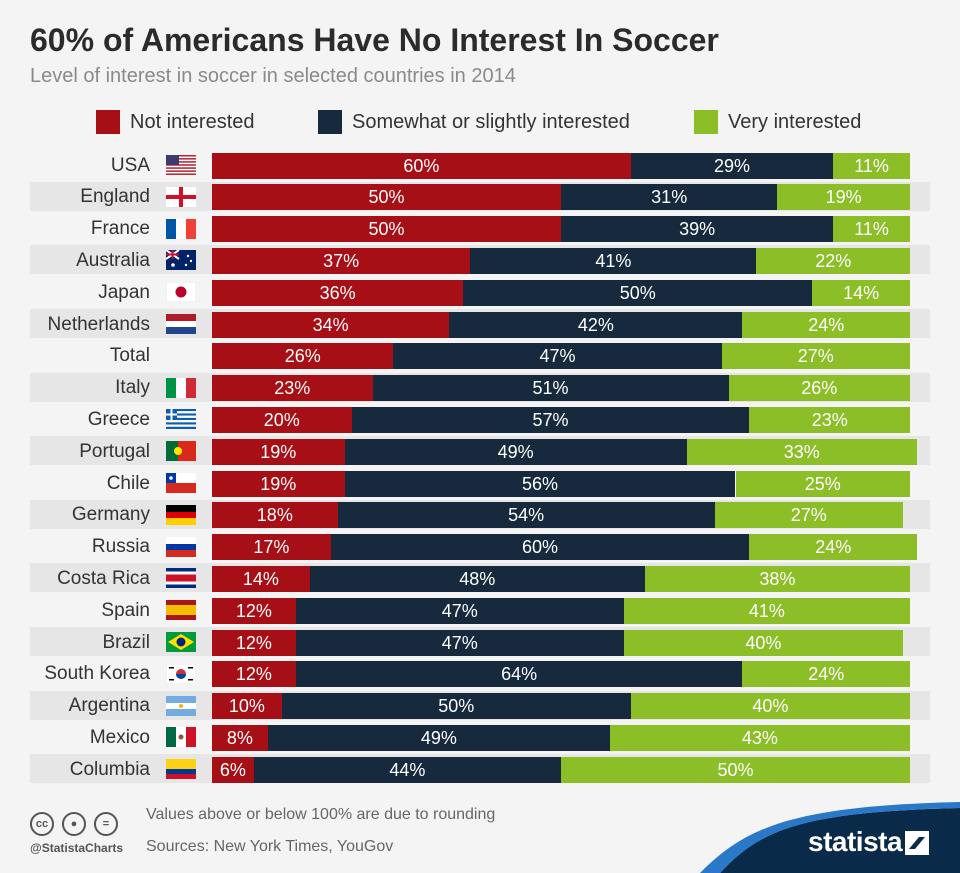  Describe the element at coordinates (181, 674) in the screenshot. I see `flag-icon-south-korea` at that location.